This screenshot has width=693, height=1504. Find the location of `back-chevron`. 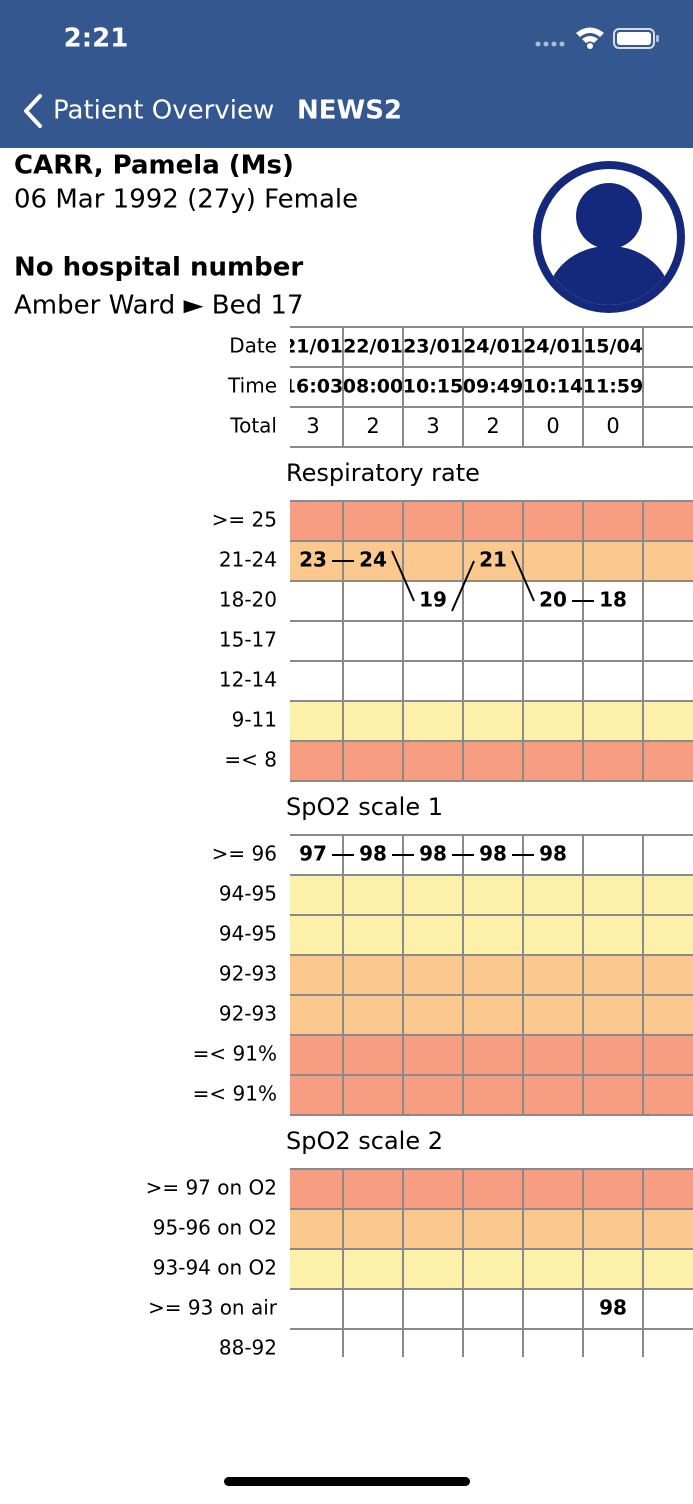

back-chevron is located at coordinates (33, 111).